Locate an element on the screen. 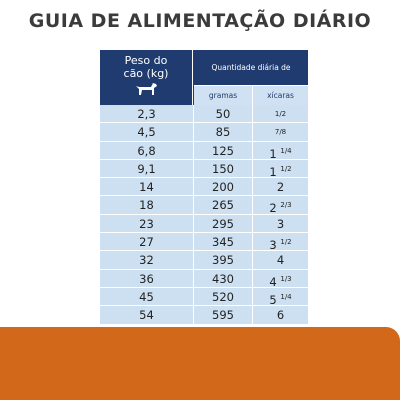 Image resolution: width=400 pixels, height=400 pixels. table-row: 9,1 150 1 1/2 is located at coordinates (204, 169).